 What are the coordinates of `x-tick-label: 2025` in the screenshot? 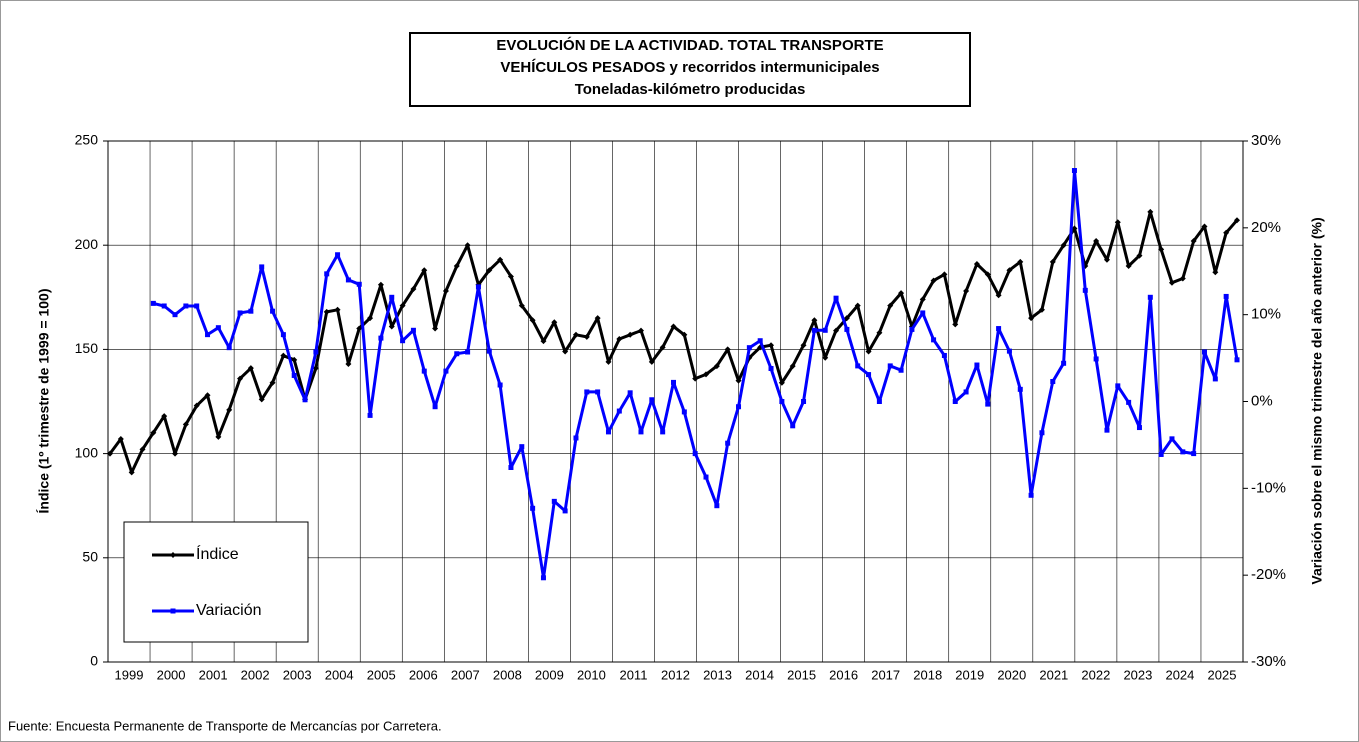 It's located at (1222, 674).